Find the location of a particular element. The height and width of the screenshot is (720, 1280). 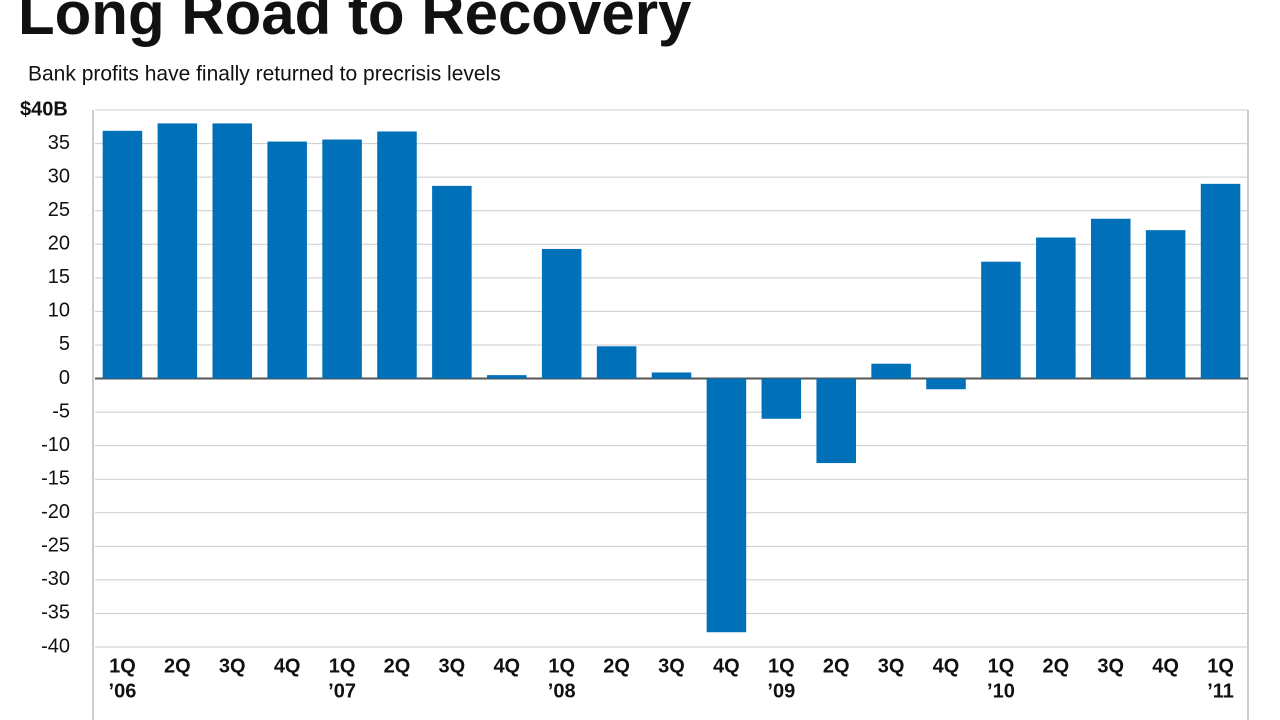

y-tick-label: 15 is located at coordinates (59, 277).